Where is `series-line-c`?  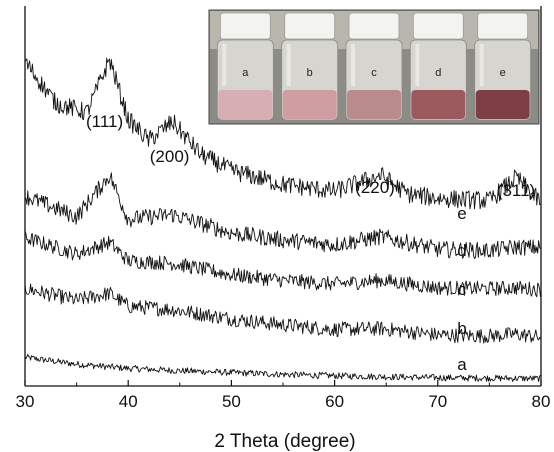 series-line-c is located at coordinates (282, 264).